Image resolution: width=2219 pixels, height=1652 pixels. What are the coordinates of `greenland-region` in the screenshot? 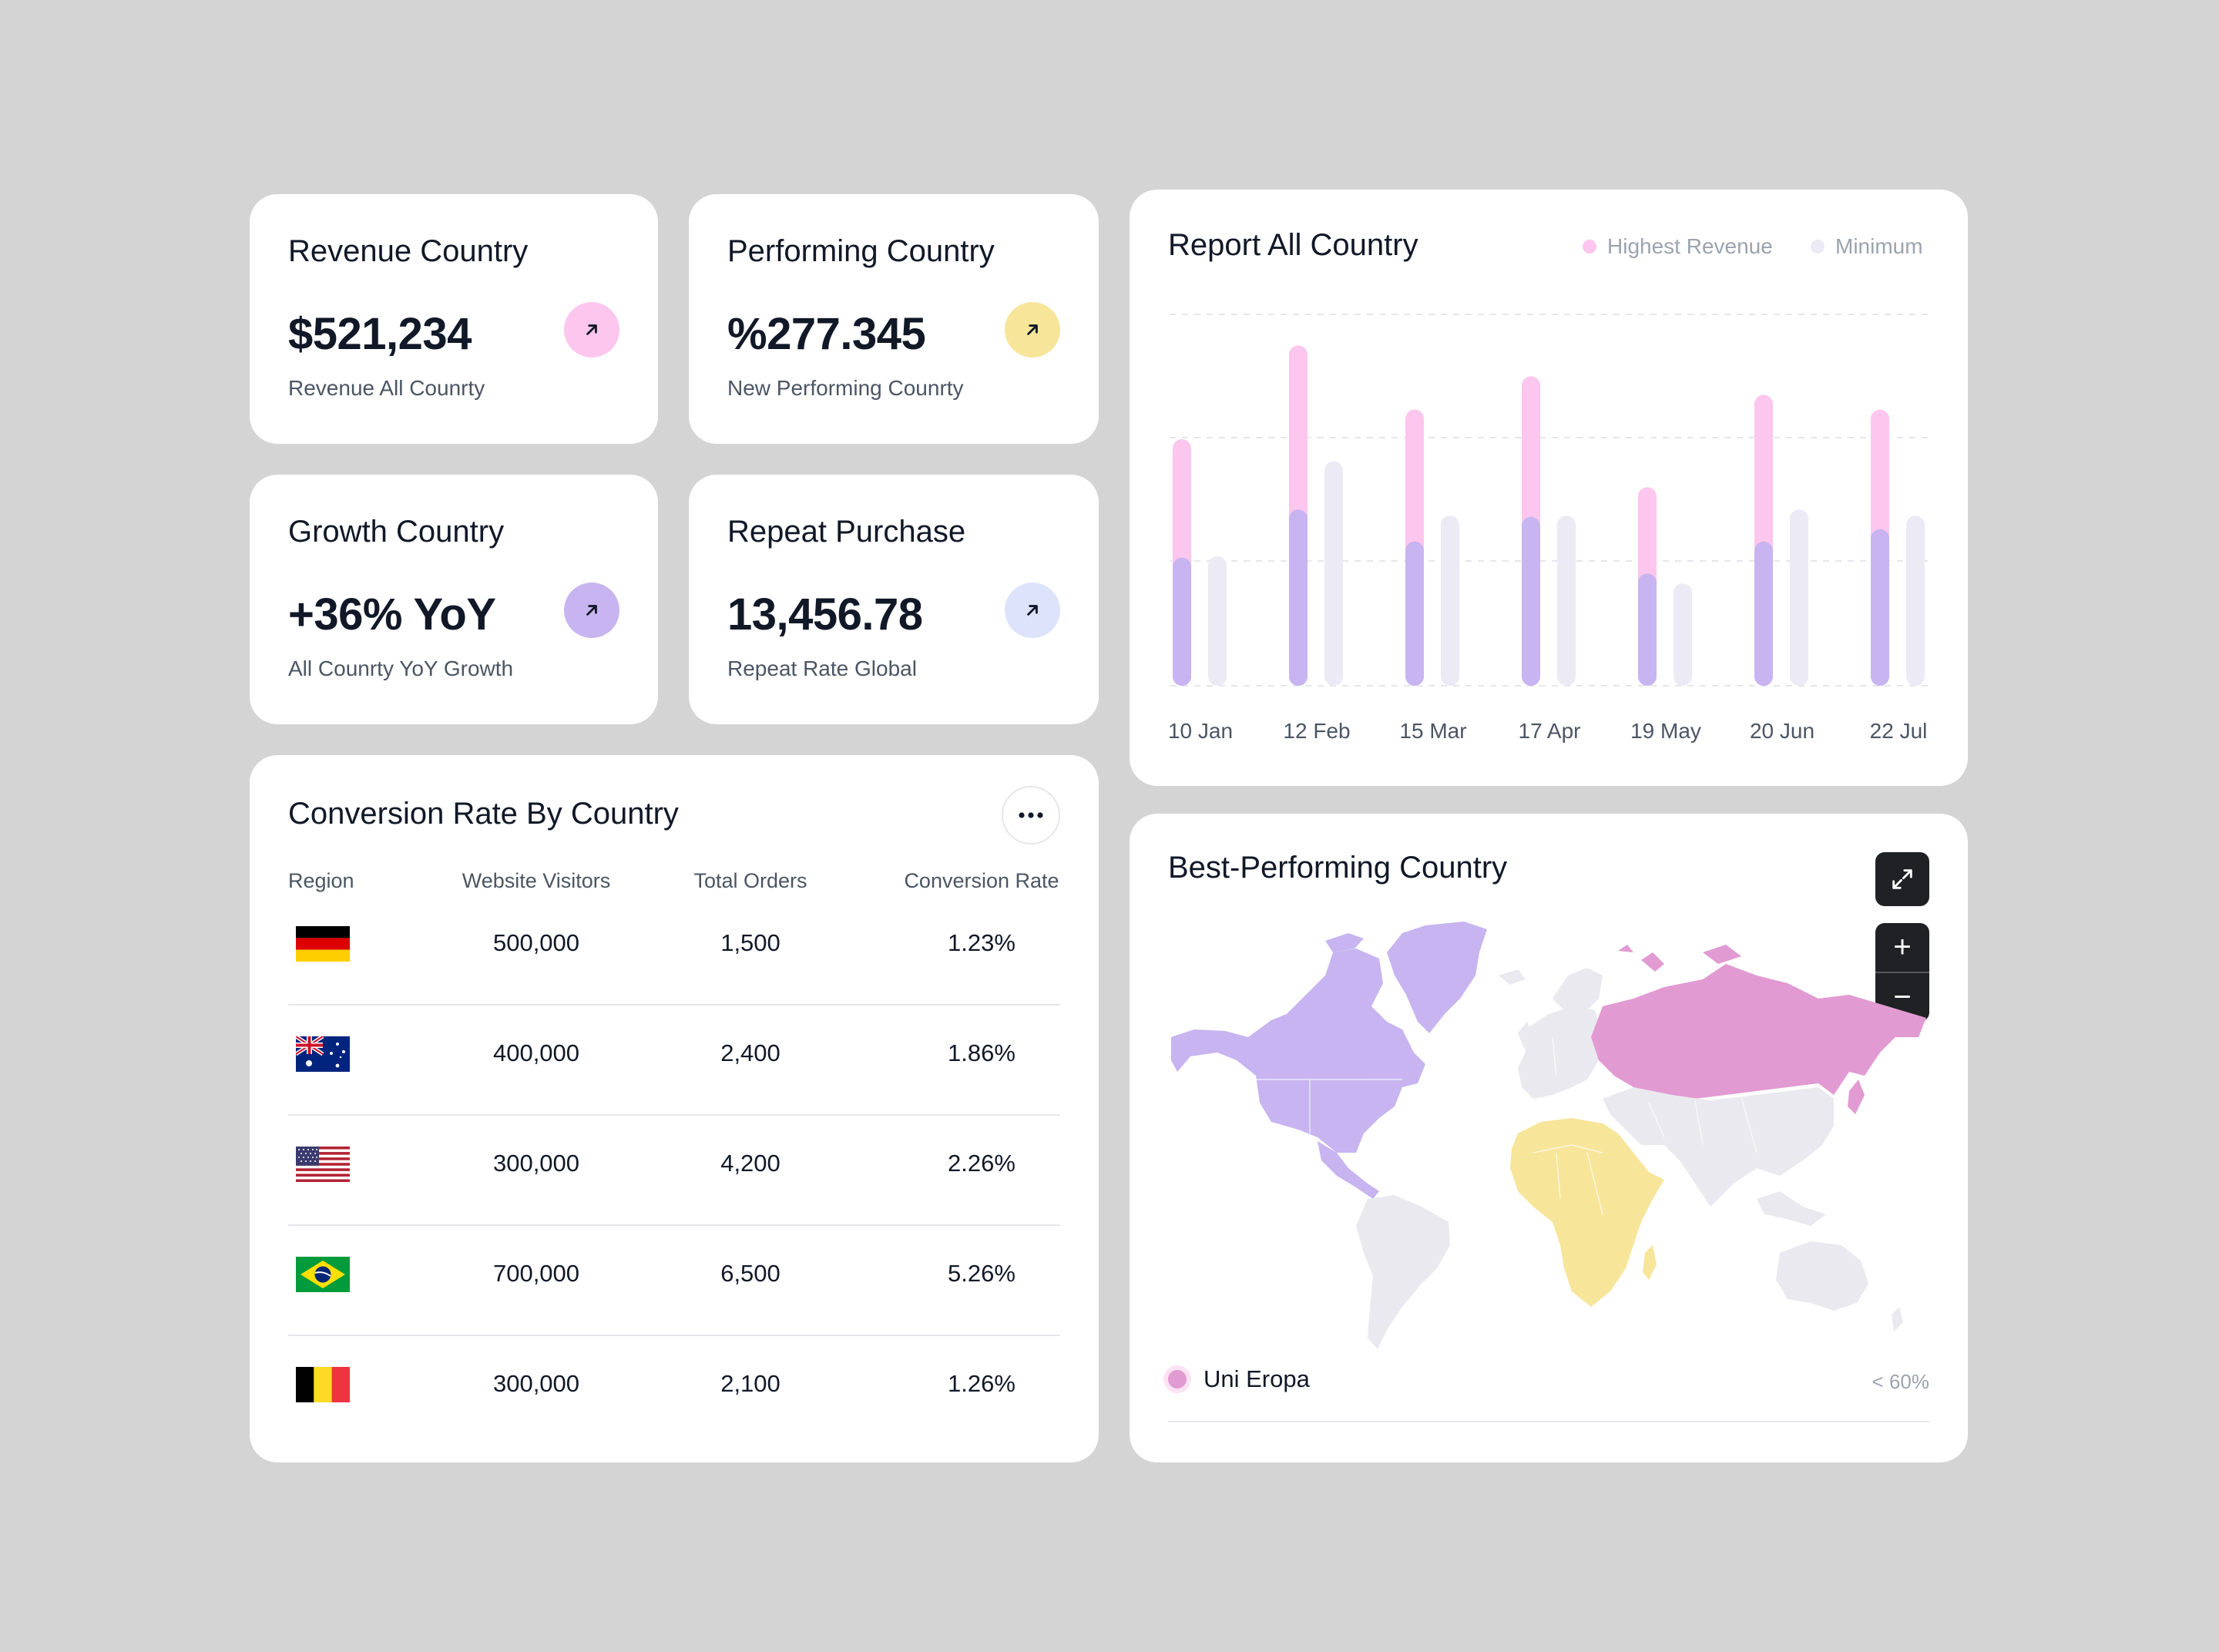 It's located at (1437, 978).